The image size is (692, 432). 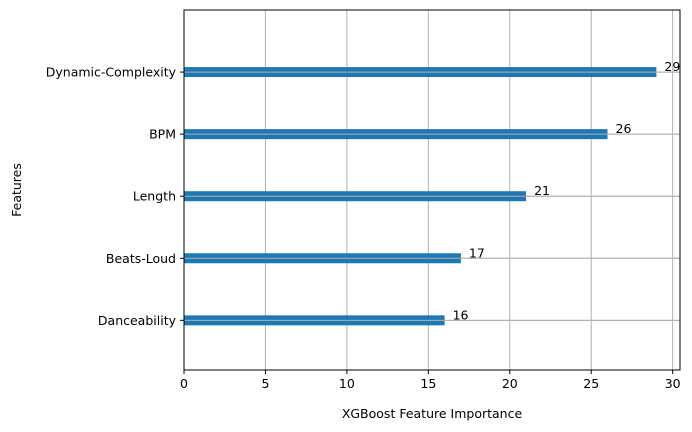 I want to click on x-tick-label: 30, so click(x=673, y=383).